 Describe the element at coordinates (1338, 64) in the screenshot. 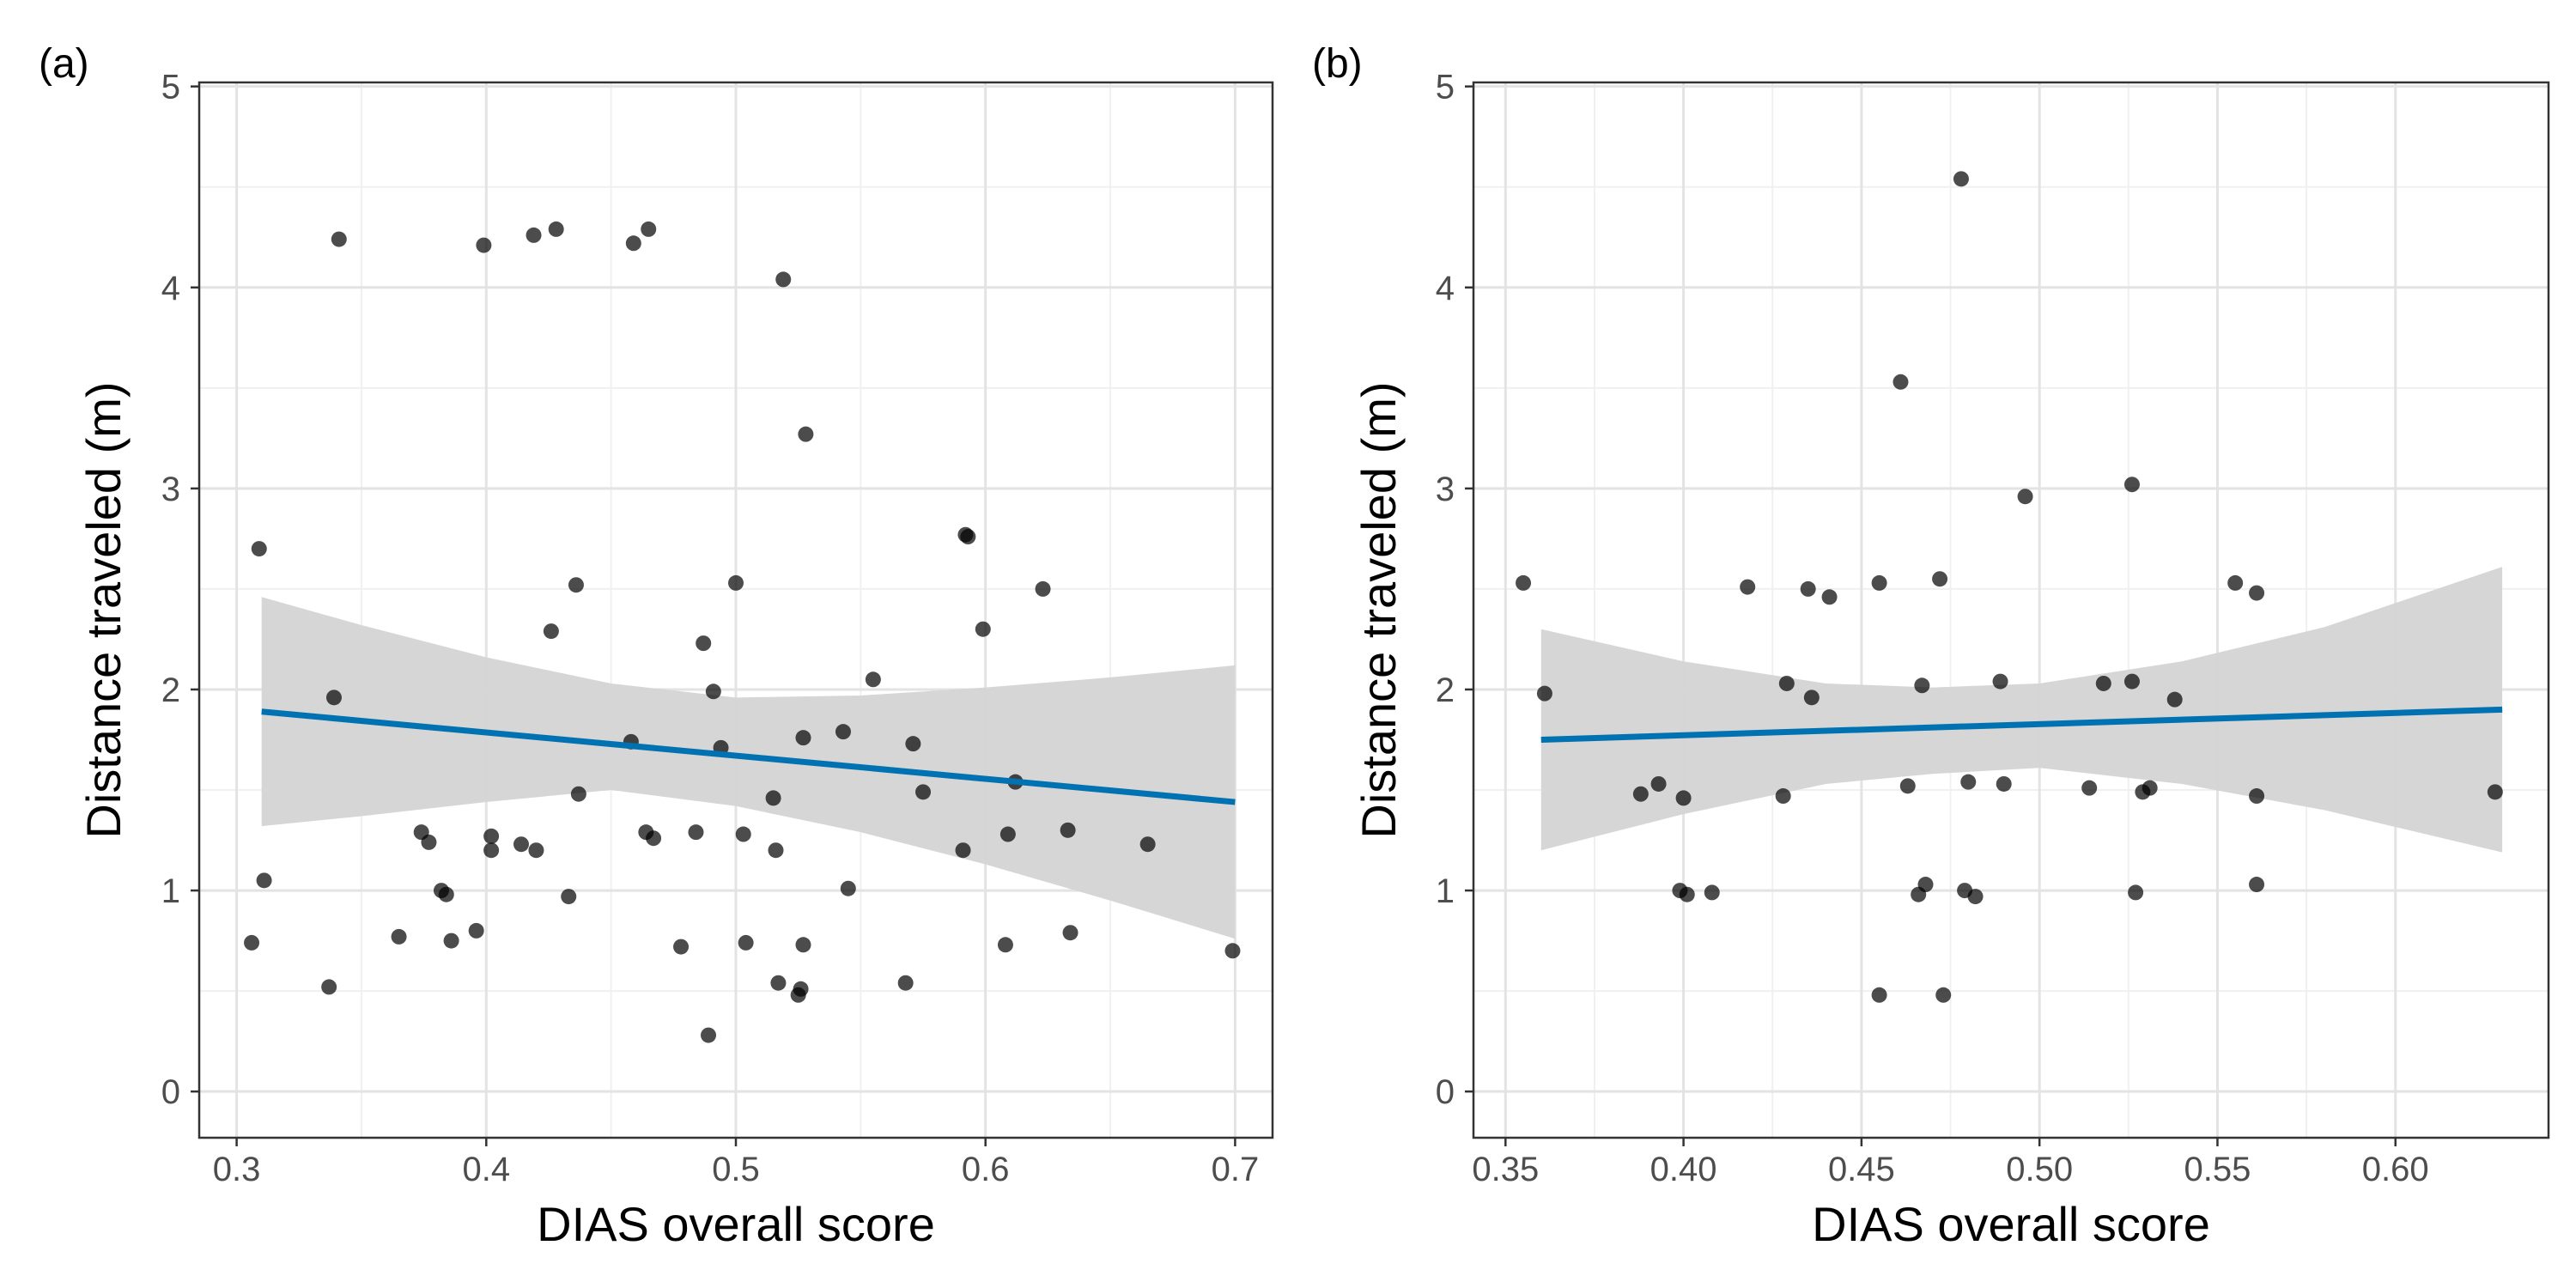

I see `panel-label: (b)` at that location.